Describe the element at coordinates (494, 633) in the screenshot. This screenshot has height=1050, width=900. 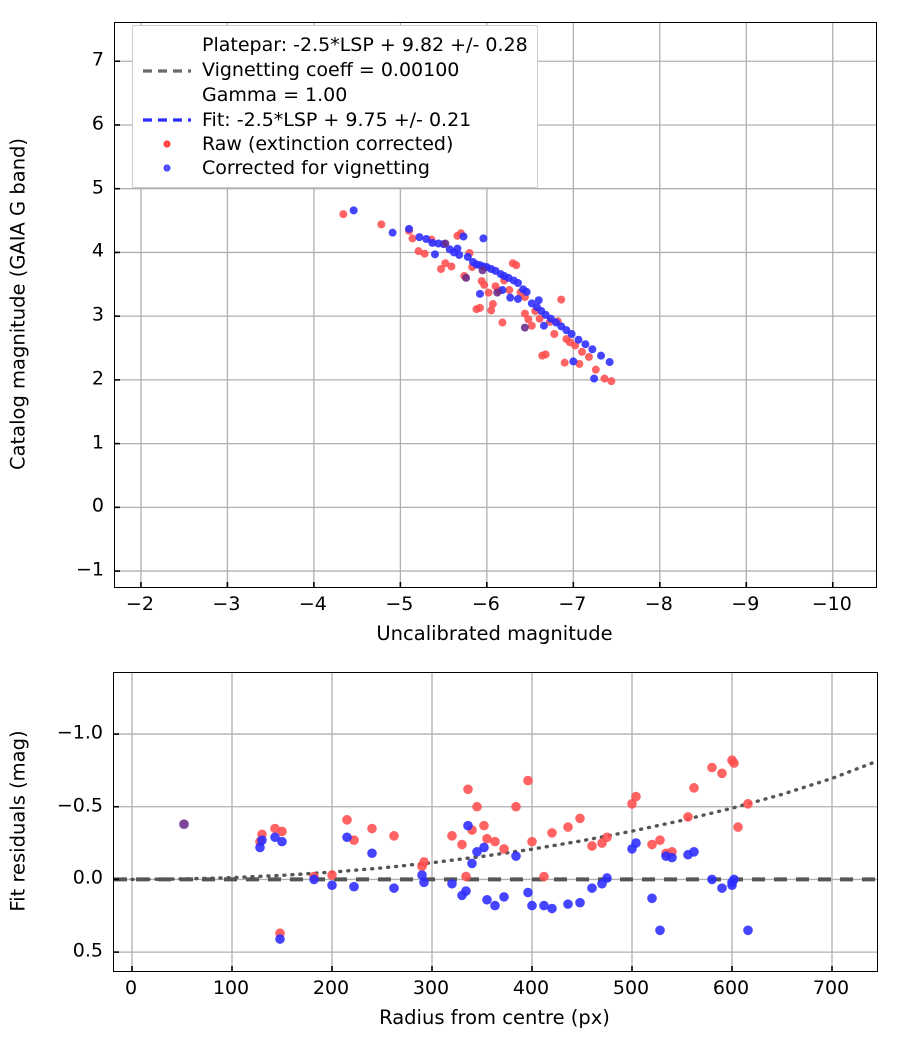
I see `top-xaxis-title: Uncalibrated magnitude` at that location.